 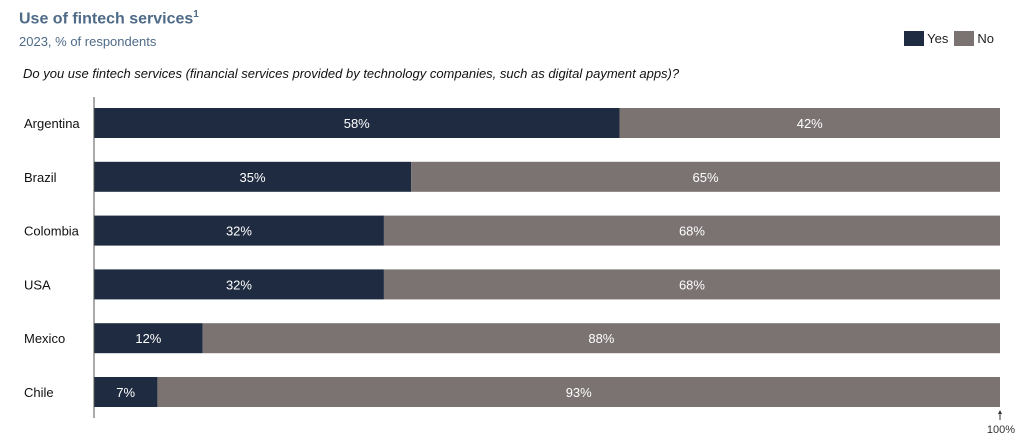 What do you see at coordinates (109, 18) in the screenshot?
I see `chart-title: Use of fintech services1` at bounding box center [109, 18].